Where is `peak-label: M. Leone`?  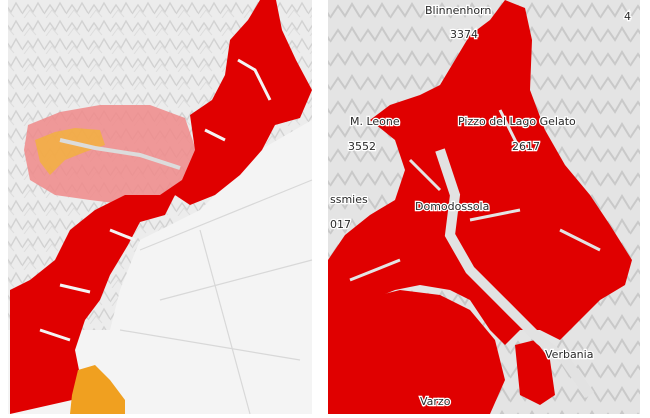
peak-label: M. Leone is located at coordinates (375, 121).